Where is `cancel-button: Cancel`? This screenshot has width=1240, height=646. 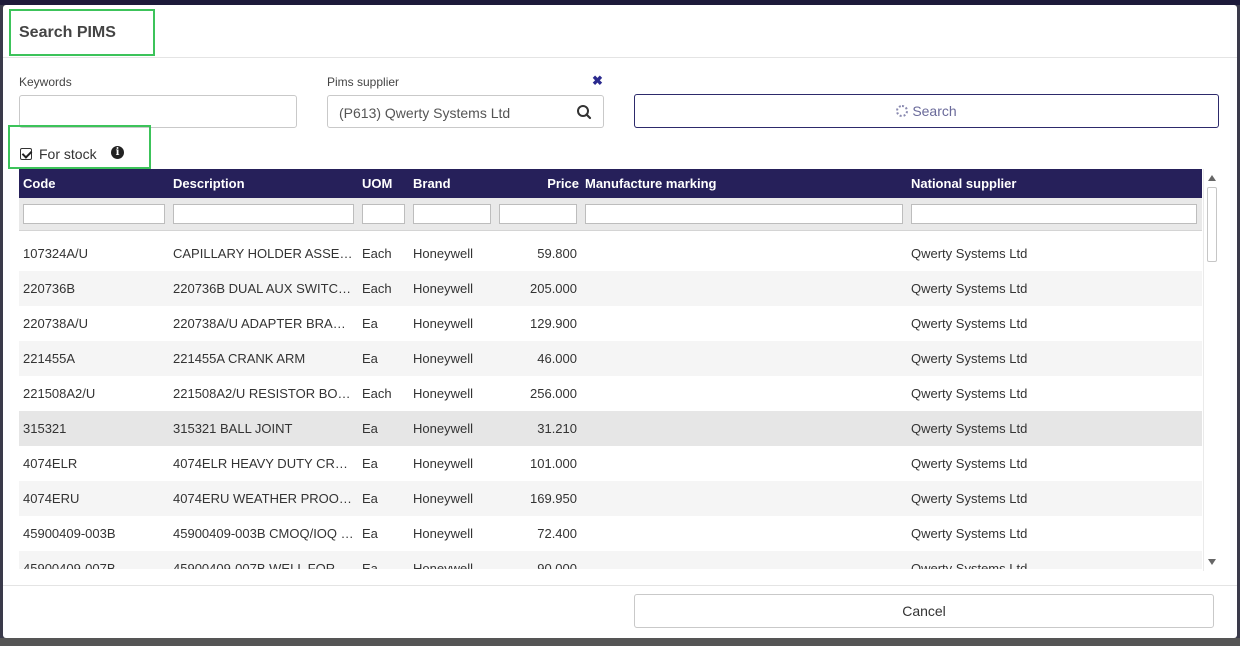 cancel-button: Cancel is located at coordinates (924, 611).